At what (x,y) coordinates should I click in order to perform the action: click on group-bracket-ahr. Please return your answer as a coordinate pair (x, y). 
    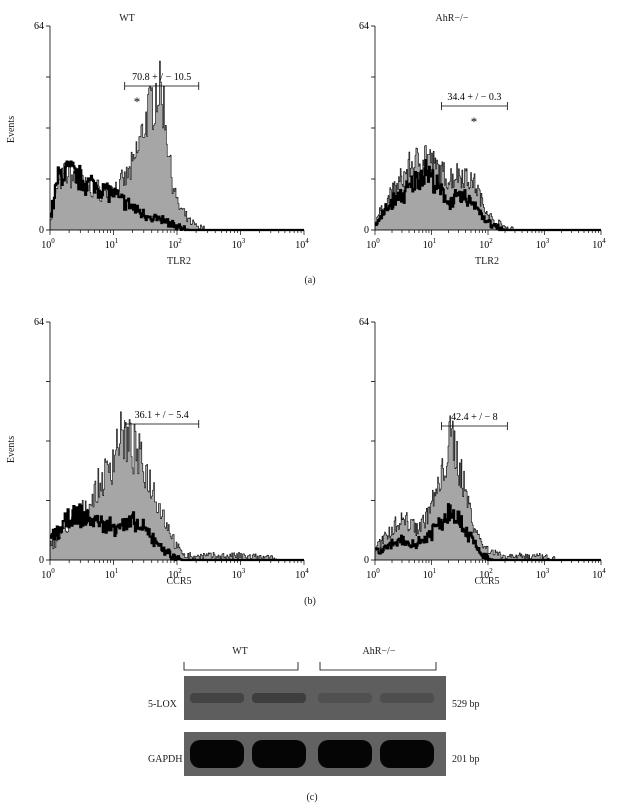
    Looking at the image, I should click on (378, 666).